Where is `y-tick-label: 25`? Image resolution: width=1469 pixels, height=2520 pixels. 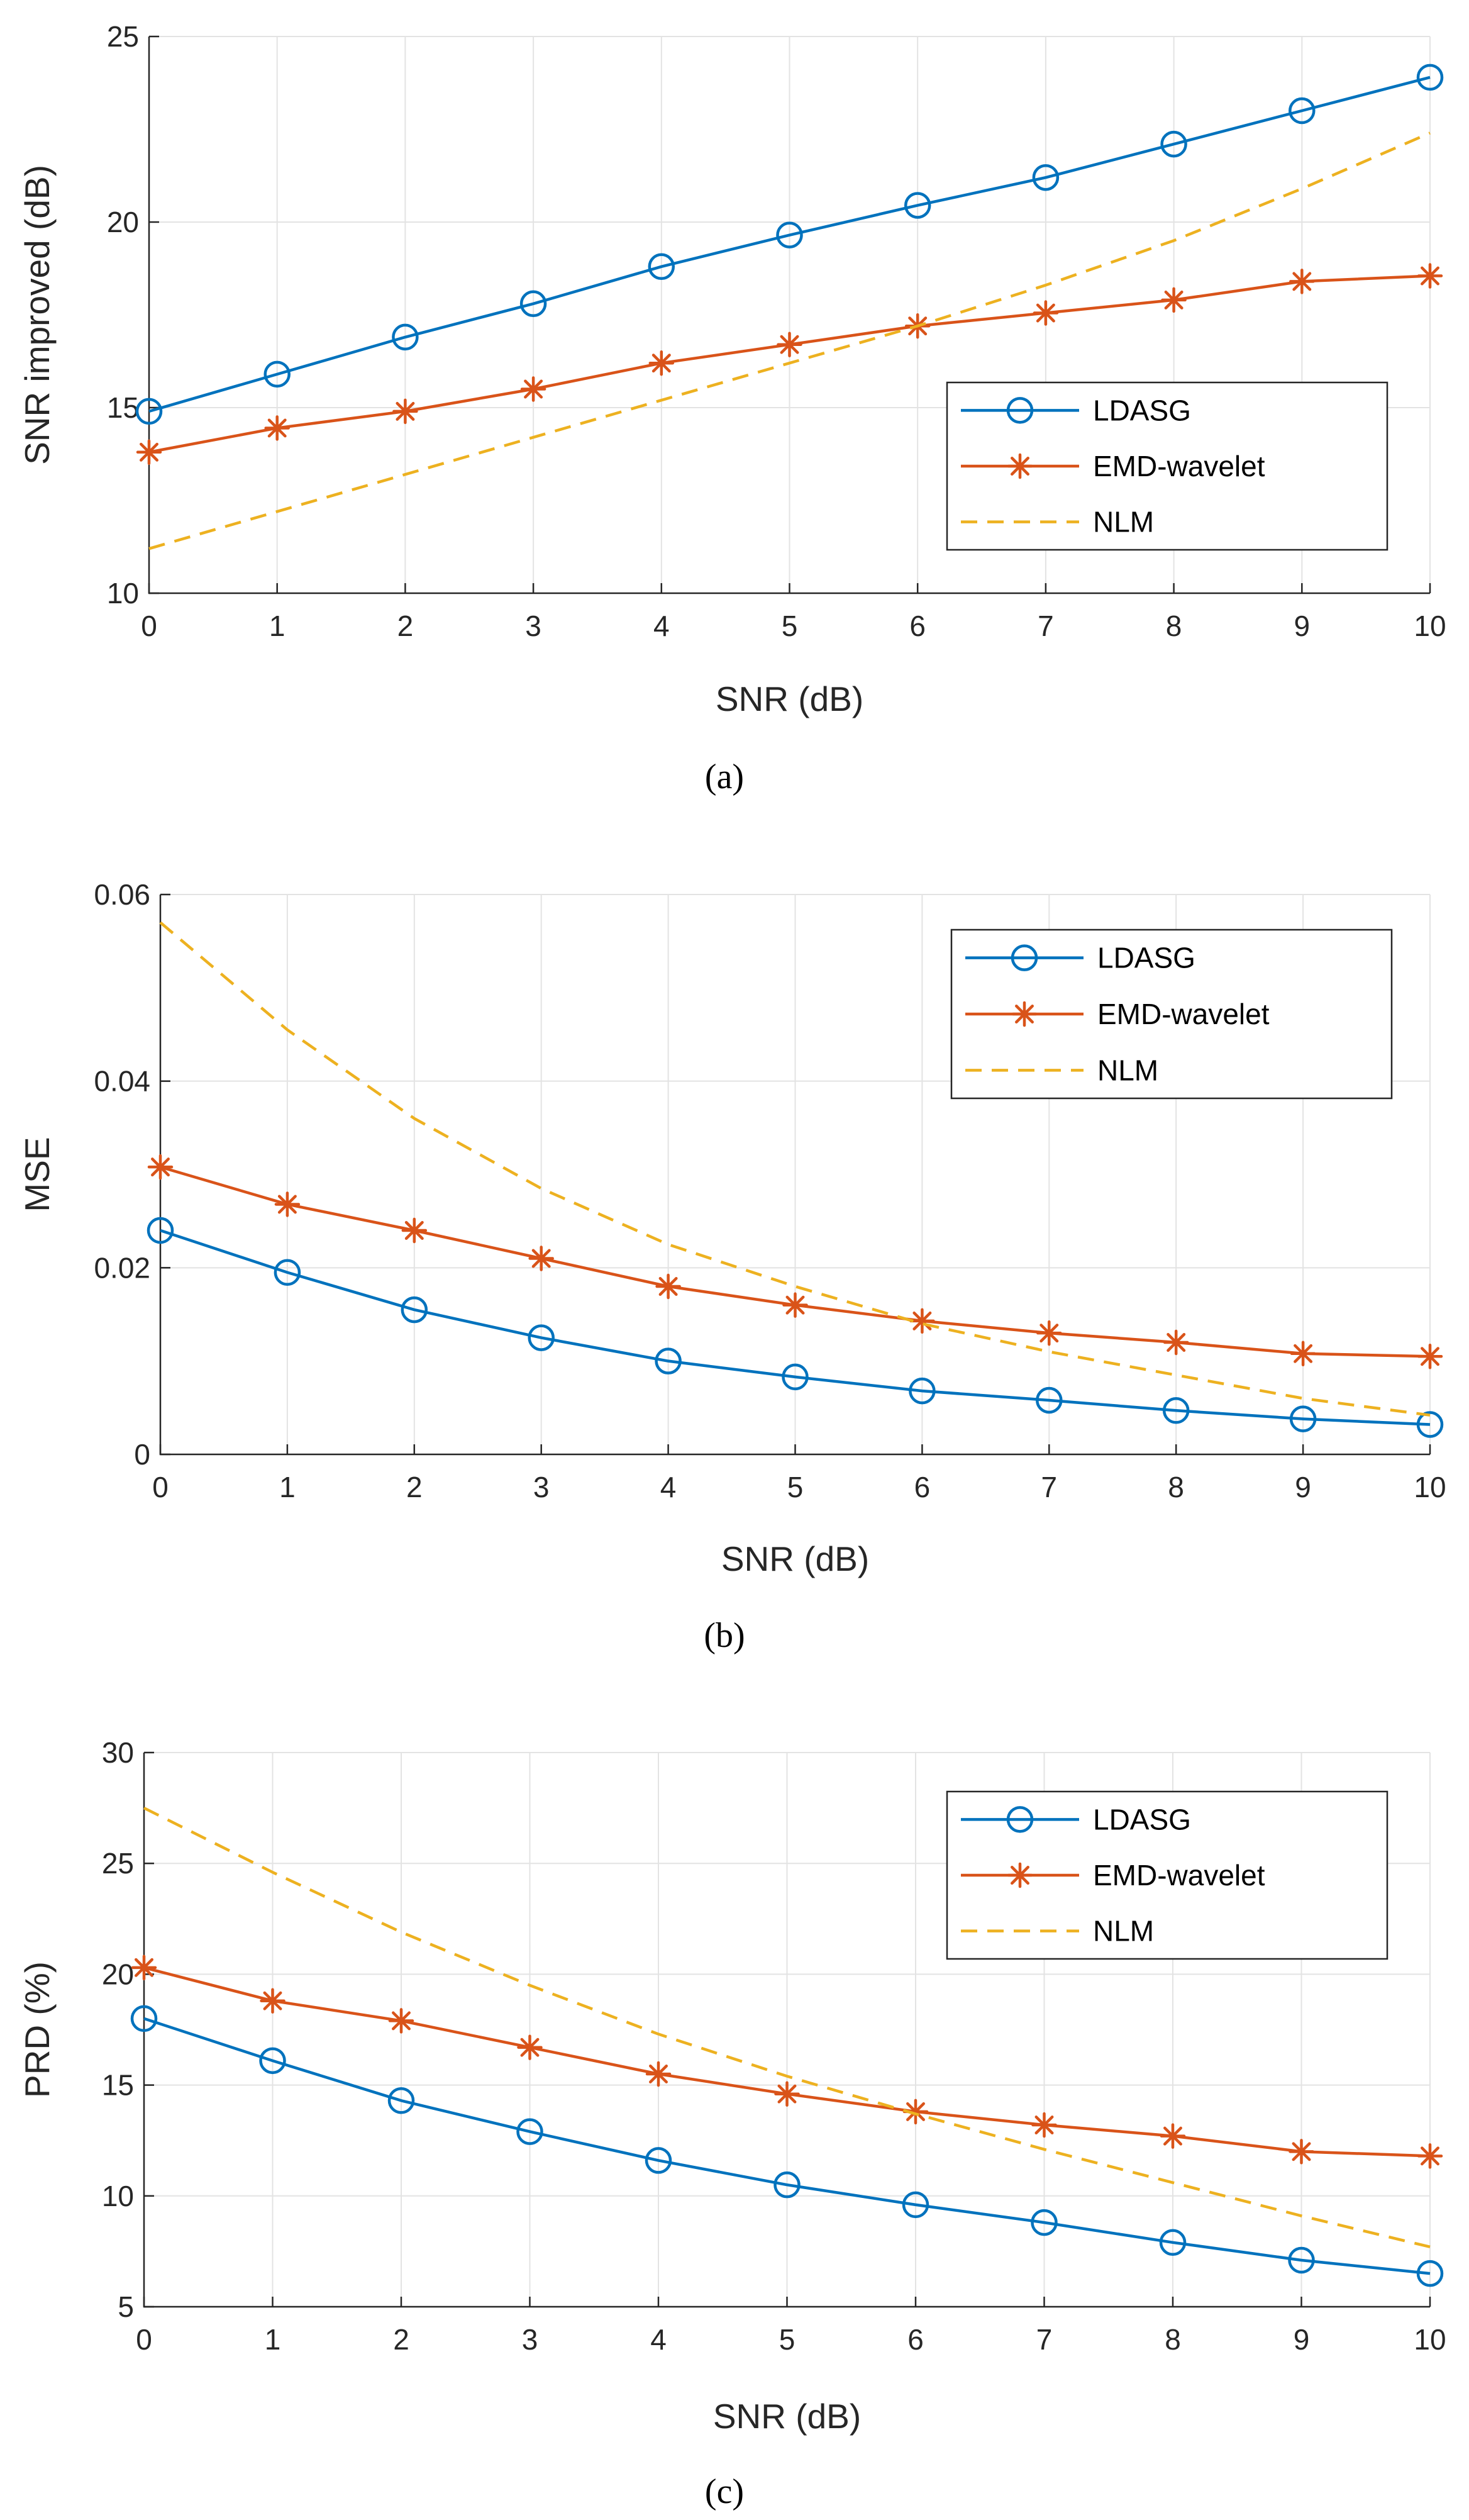
y-tick-label: 25 is located at coordinates (118, 1863).